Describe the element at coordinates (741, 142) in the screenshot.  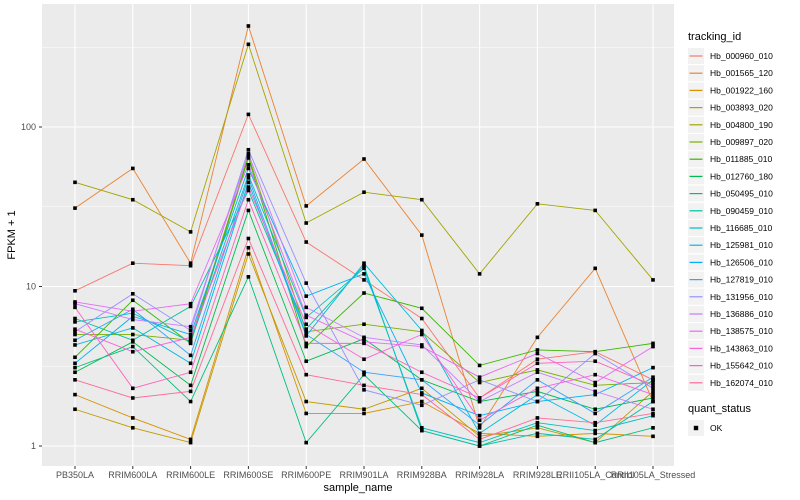
I see `legend-label-Hb_009897_020: Hb_009897_020` at that location.